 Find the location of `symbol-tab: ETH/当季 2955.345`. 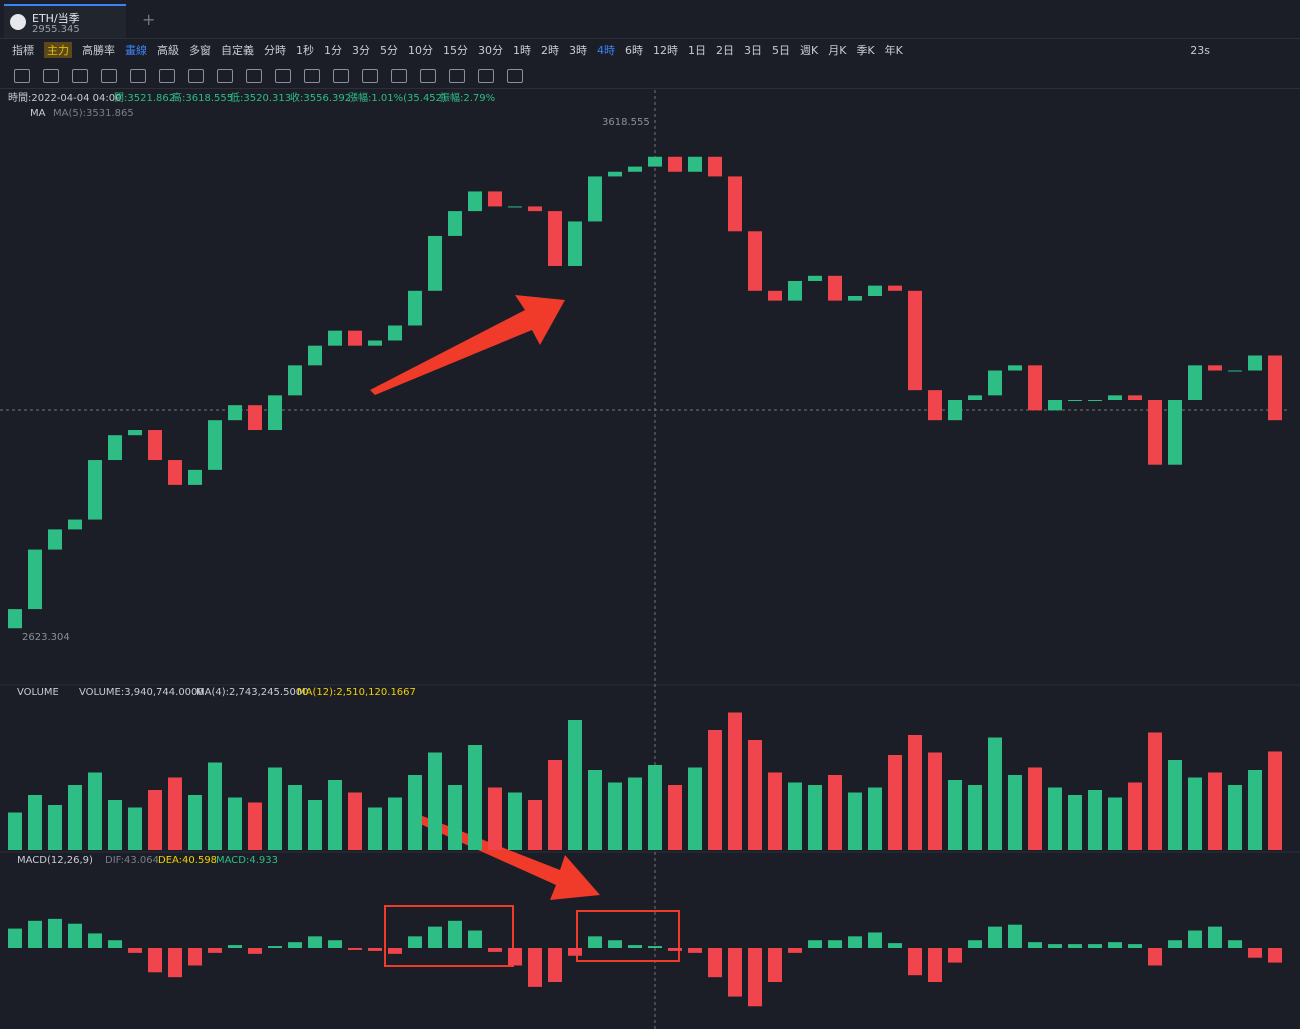

symbol-tab: ETH/当季 2955.345 is located at coordinates (65, 21).